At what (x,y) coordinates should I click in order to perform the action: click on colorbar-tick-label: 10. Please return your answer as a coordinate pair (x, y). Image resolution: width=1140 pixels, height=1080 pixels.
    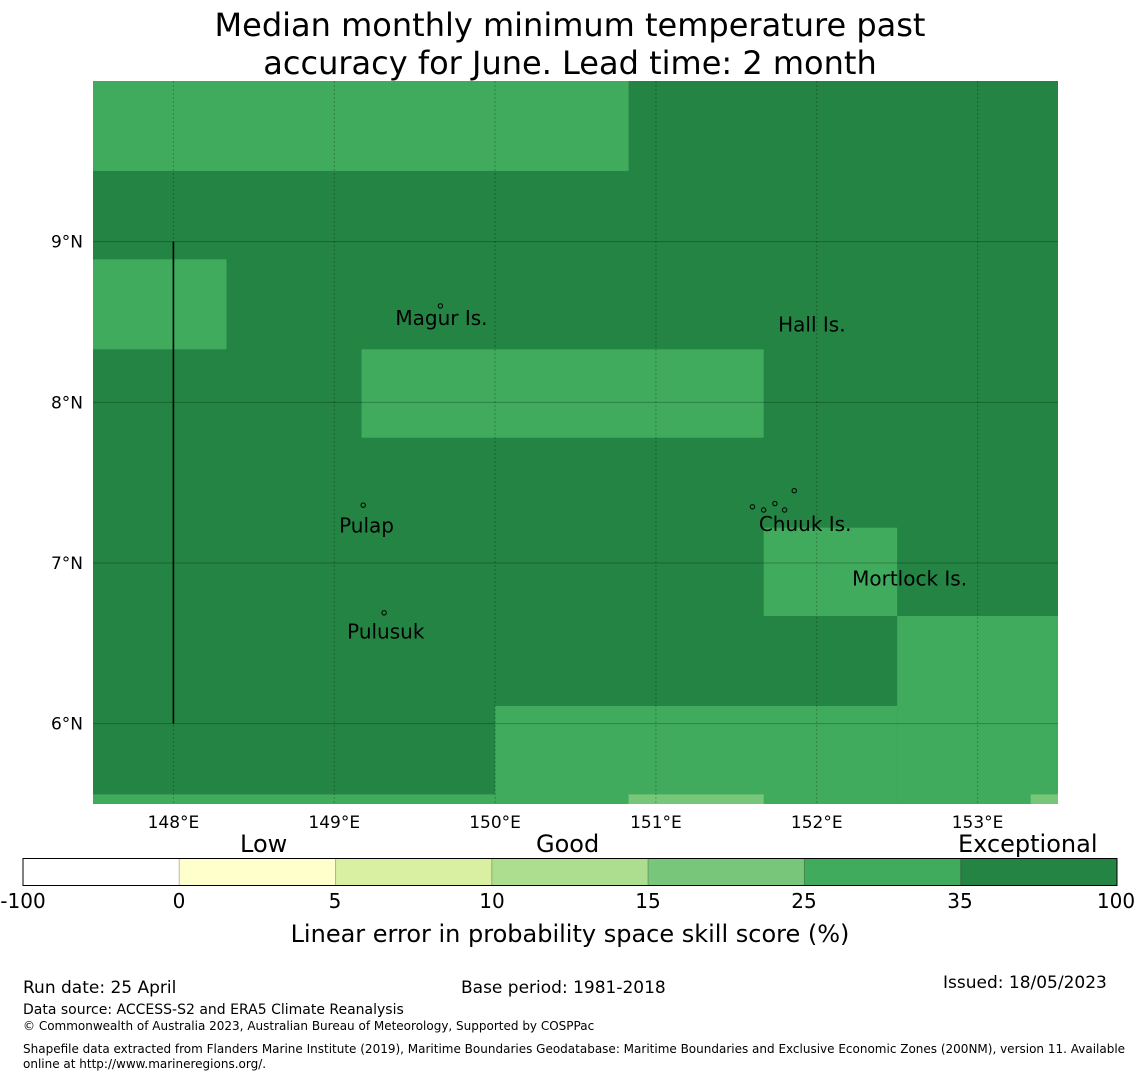
    Looking at the image, I should click on (492, 901).